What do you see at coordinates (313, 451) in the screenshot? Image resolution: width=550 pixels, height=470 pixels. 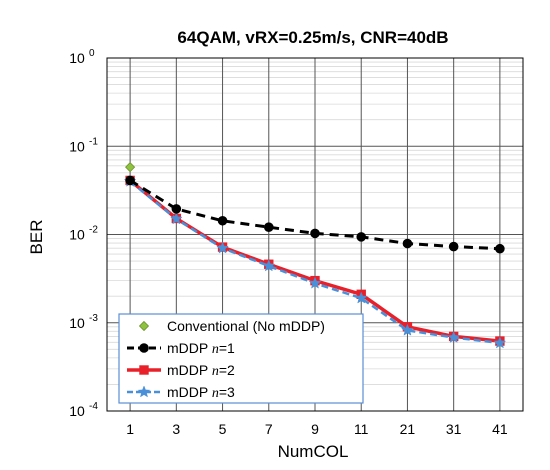 I see `x-axis-label: NumCOL` at bounding box center [313, 451].